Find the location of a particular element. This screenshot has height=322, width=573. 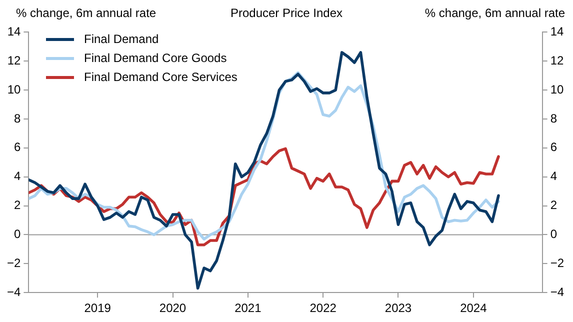

x-tick-label: 2021 is located at coordinates (248, 308).